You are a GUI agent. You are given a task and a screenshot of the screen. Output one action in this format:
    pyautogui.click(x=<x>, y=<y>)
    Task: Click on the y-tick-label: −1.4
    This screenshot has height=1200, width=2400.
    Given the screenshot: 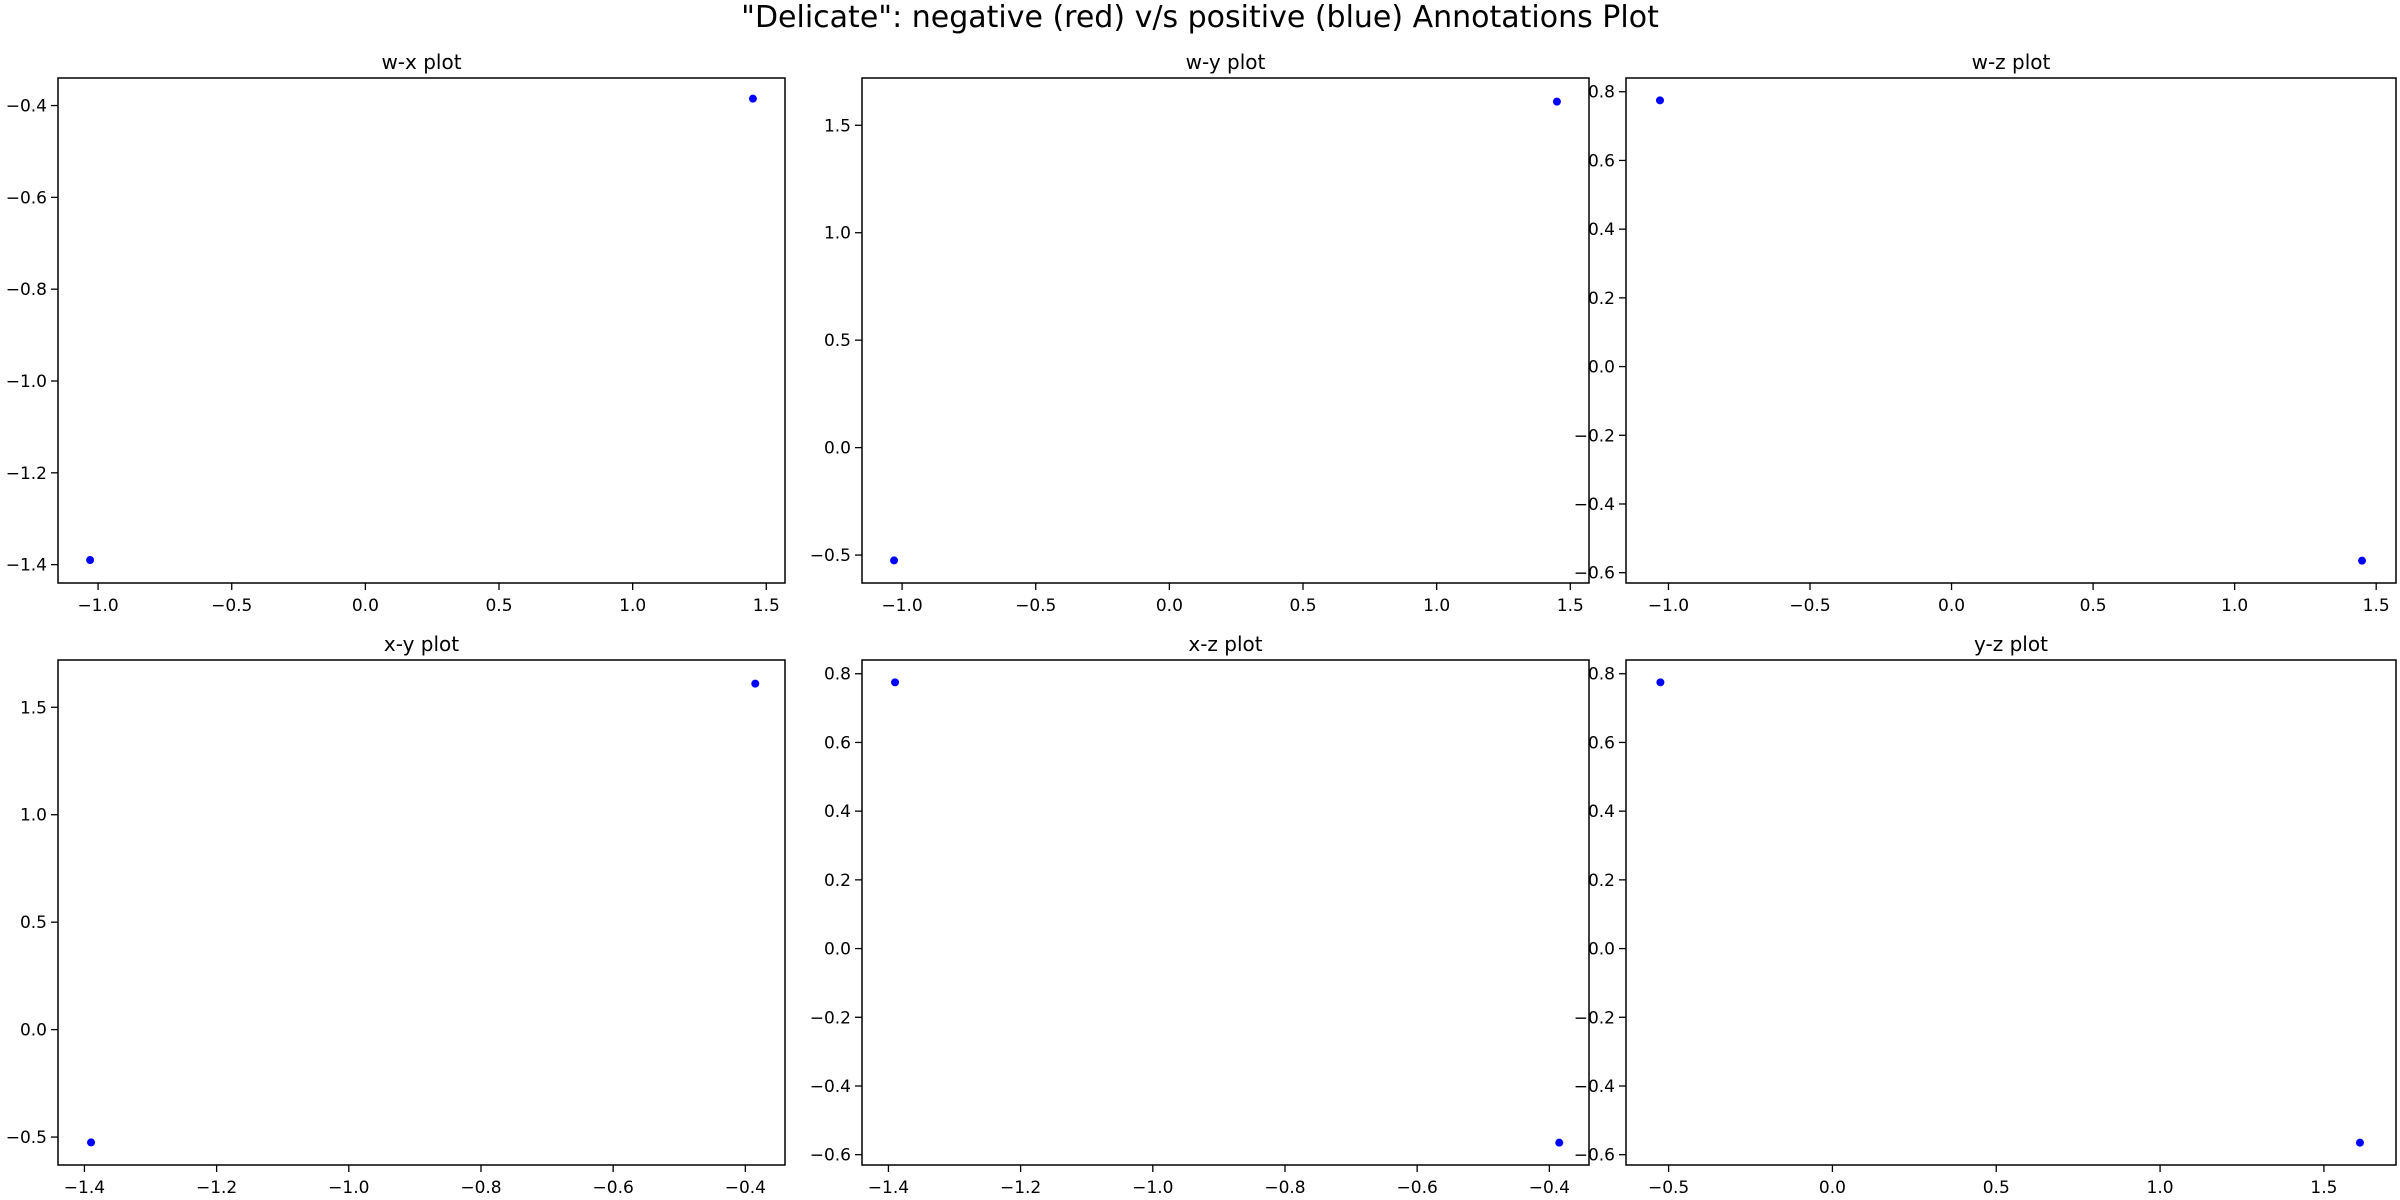 What is the action you would take?
    pyautogui.click(x=26, y=566)
    